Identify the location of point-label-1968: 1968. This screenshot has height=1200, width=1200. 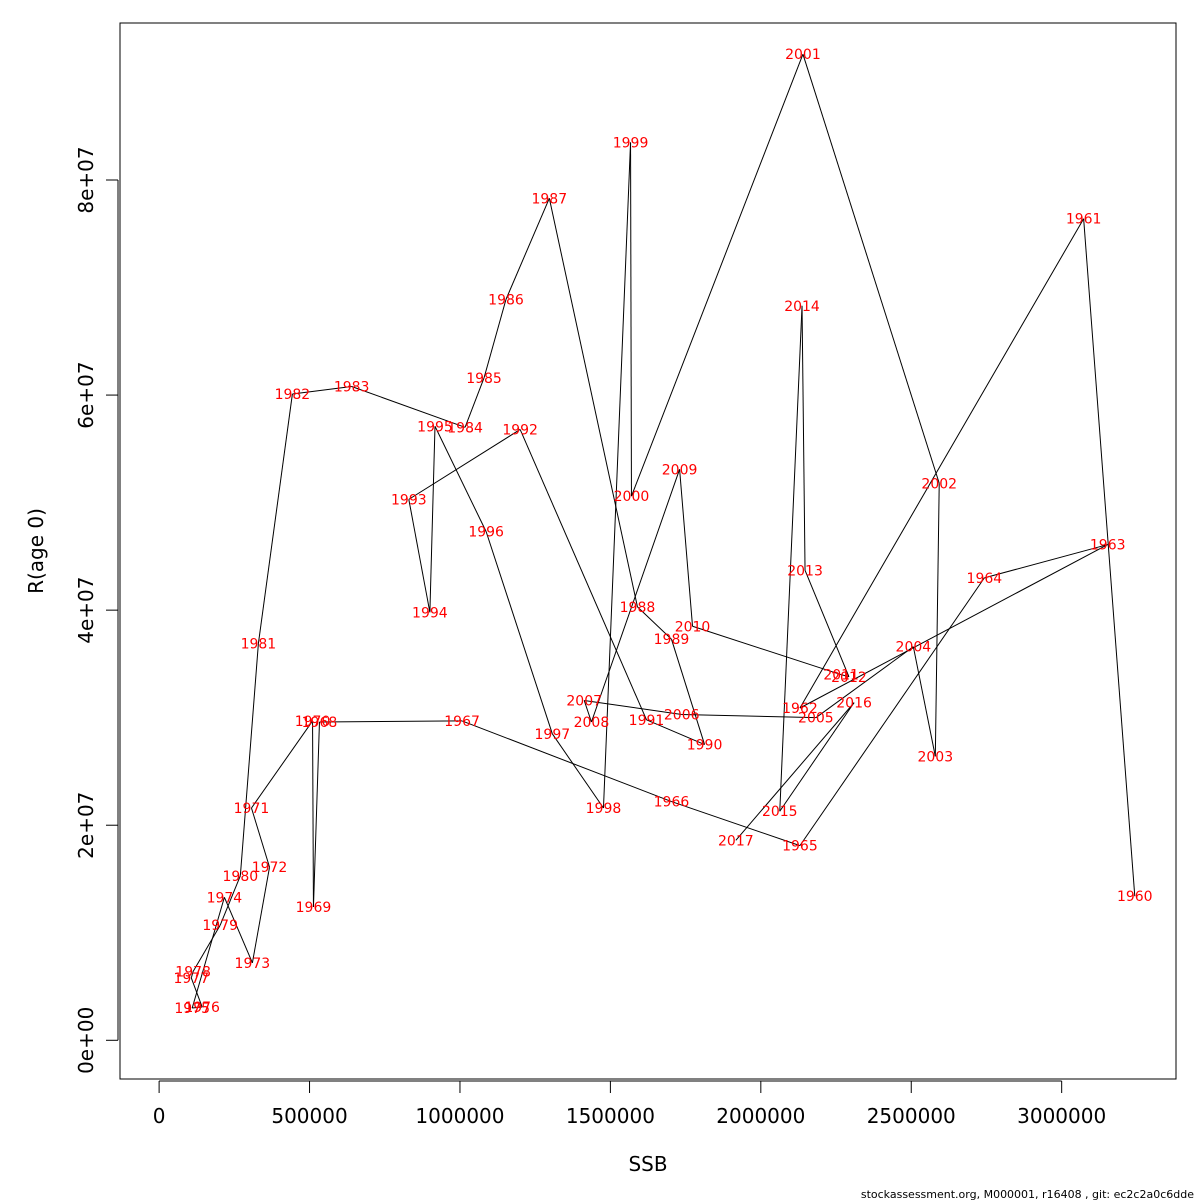
(320, 723).